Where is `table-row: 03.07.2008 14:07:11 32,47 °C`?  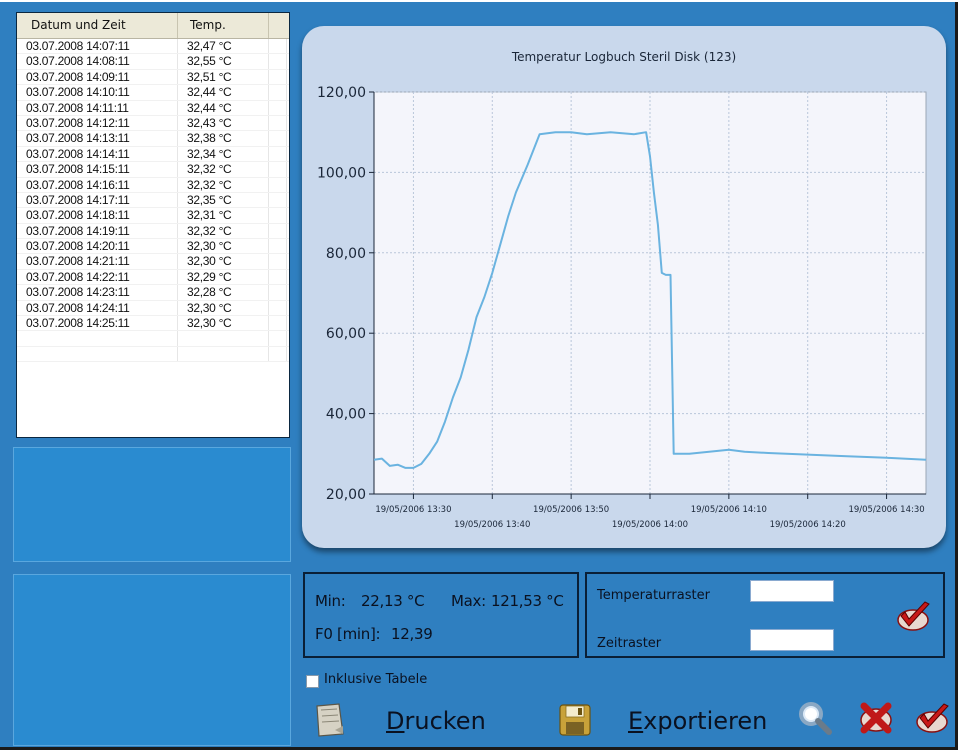 table-row: 03.07.2008 14:07:11 32,47 °C is located at coordinates (153, 47).